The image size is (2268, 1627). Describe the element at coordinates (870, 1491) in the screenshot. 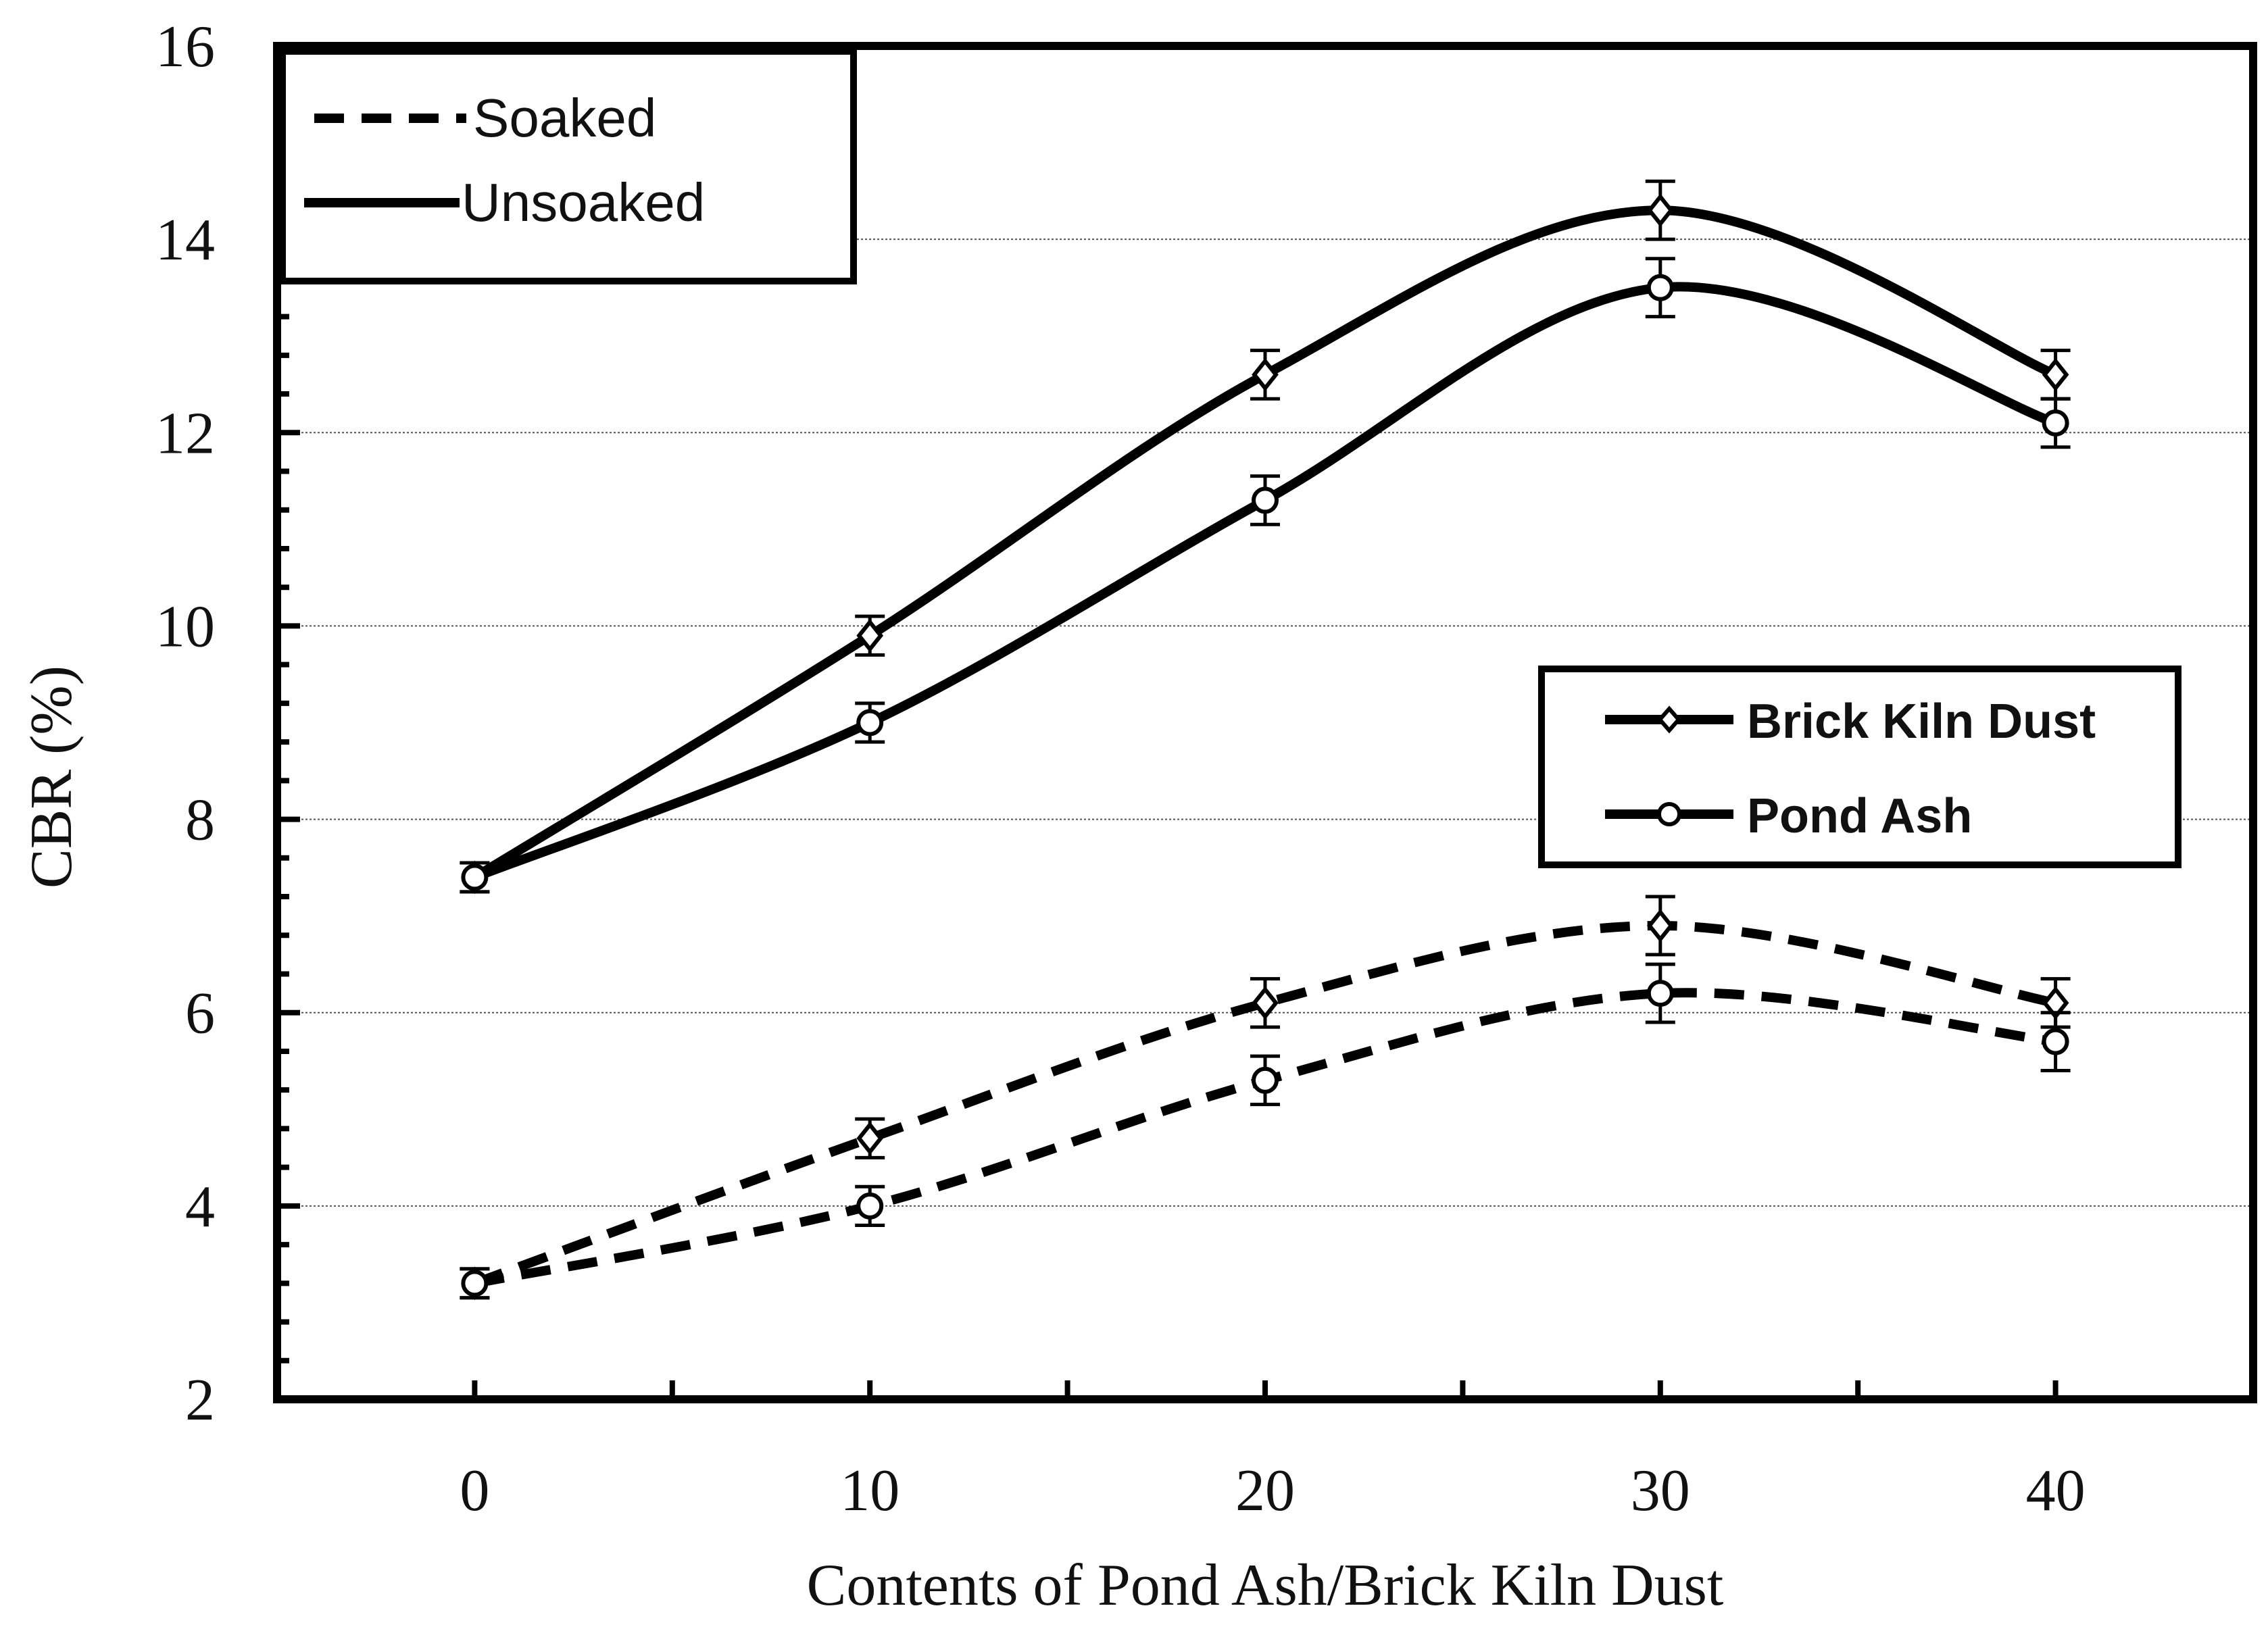

I see `x-tick-label-1: 10` at that location.